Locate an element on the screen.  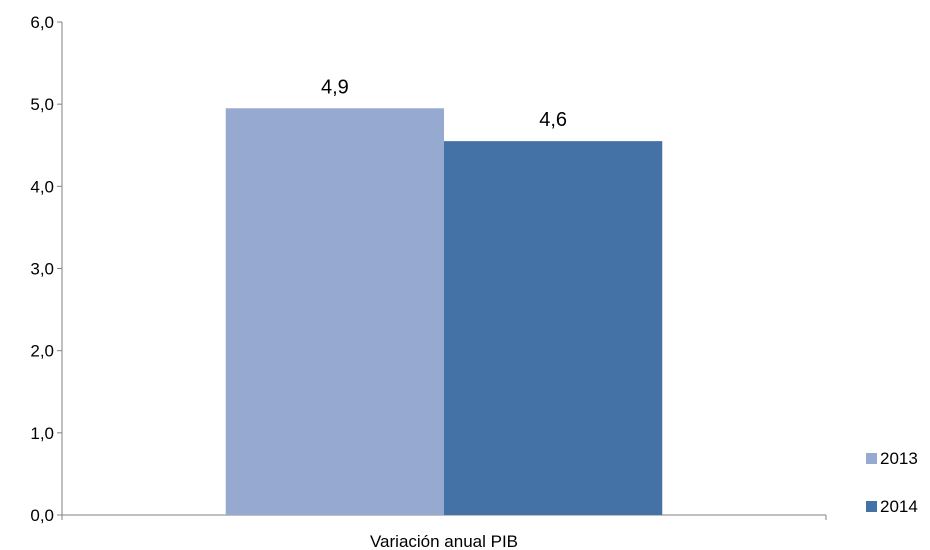
category-label: Variación anual PIB is located at coordinates (444, 541).